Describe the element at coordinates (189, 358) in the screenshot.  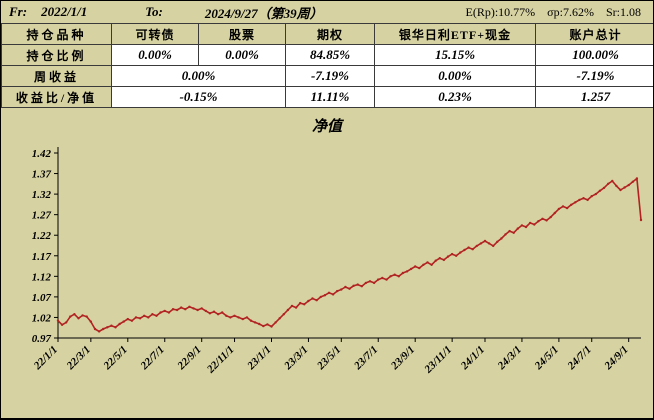
I see `x-tick-label: 22/9/1` at that location.